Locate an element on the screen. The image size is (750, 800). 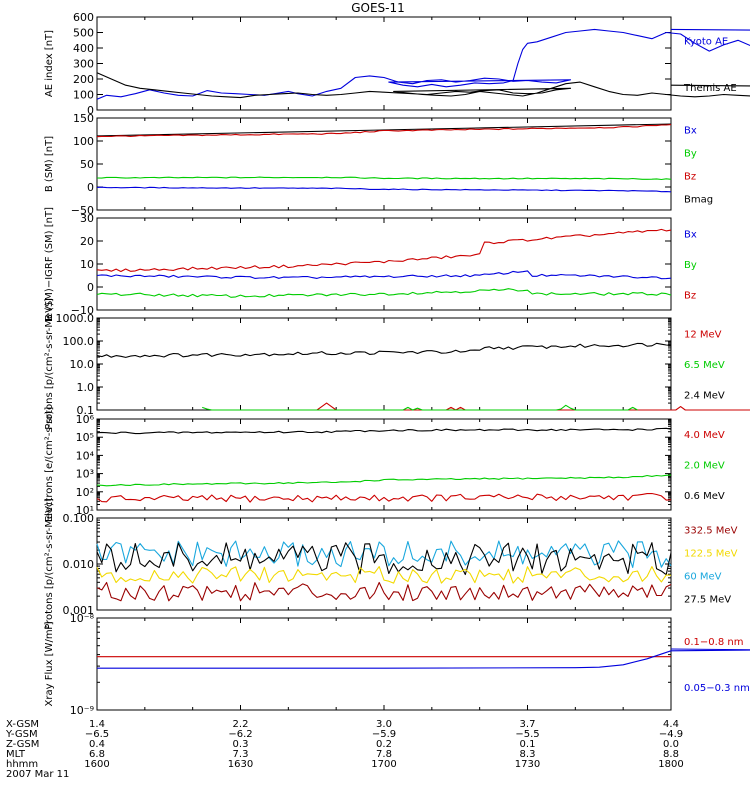
series-60-mev is located at coordinates (384, 554).